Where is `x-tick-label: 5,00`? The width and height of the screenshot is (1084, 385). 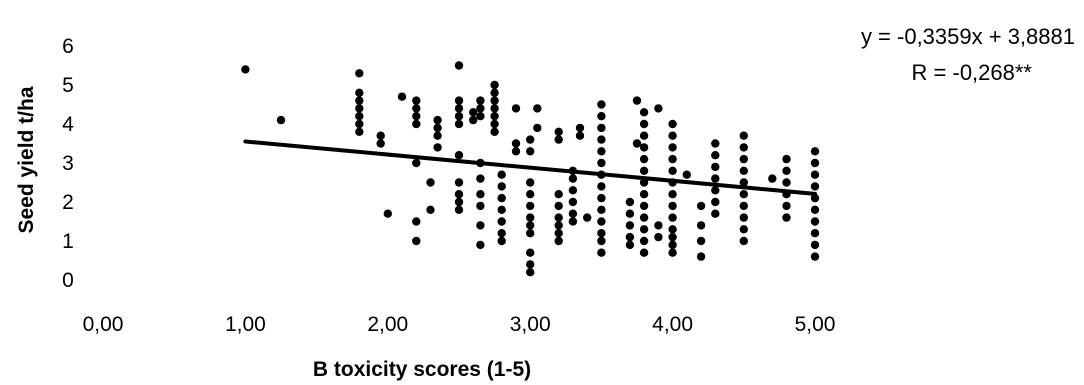
x-tick-label: 5,00 is located at coordinates (815, 324).